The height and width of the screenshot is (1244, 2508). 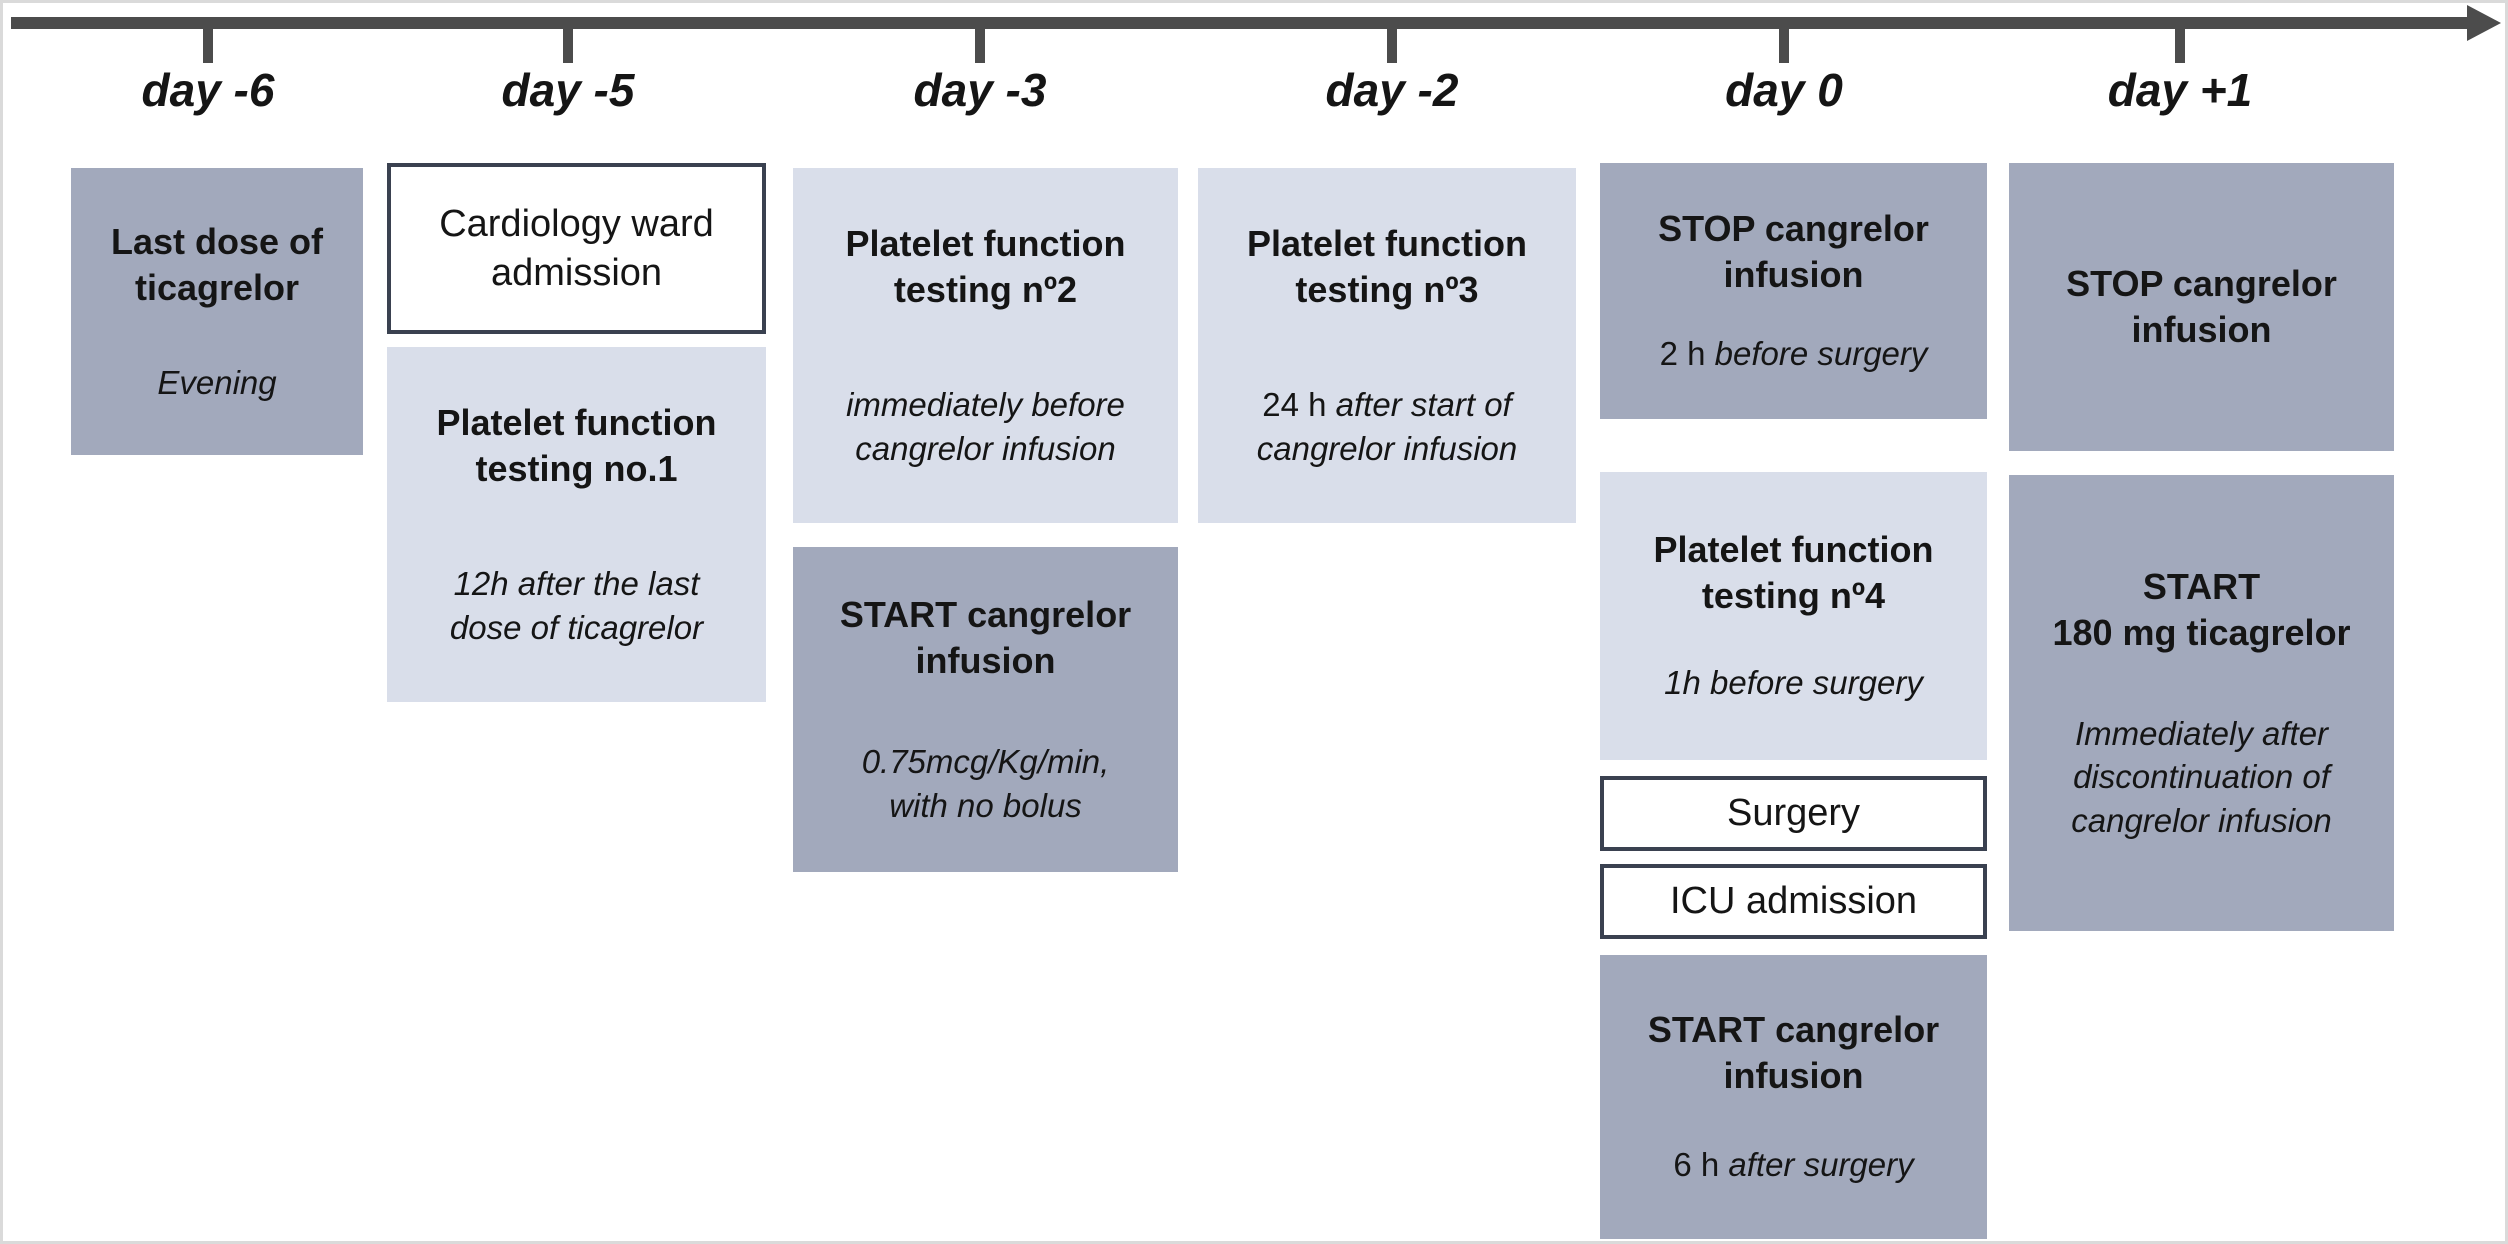 What do you see at coordinates (1821, 354) in the screenshot?
I see `subtitle-italic-text: before surgery` at bounding box center [1821, 354].